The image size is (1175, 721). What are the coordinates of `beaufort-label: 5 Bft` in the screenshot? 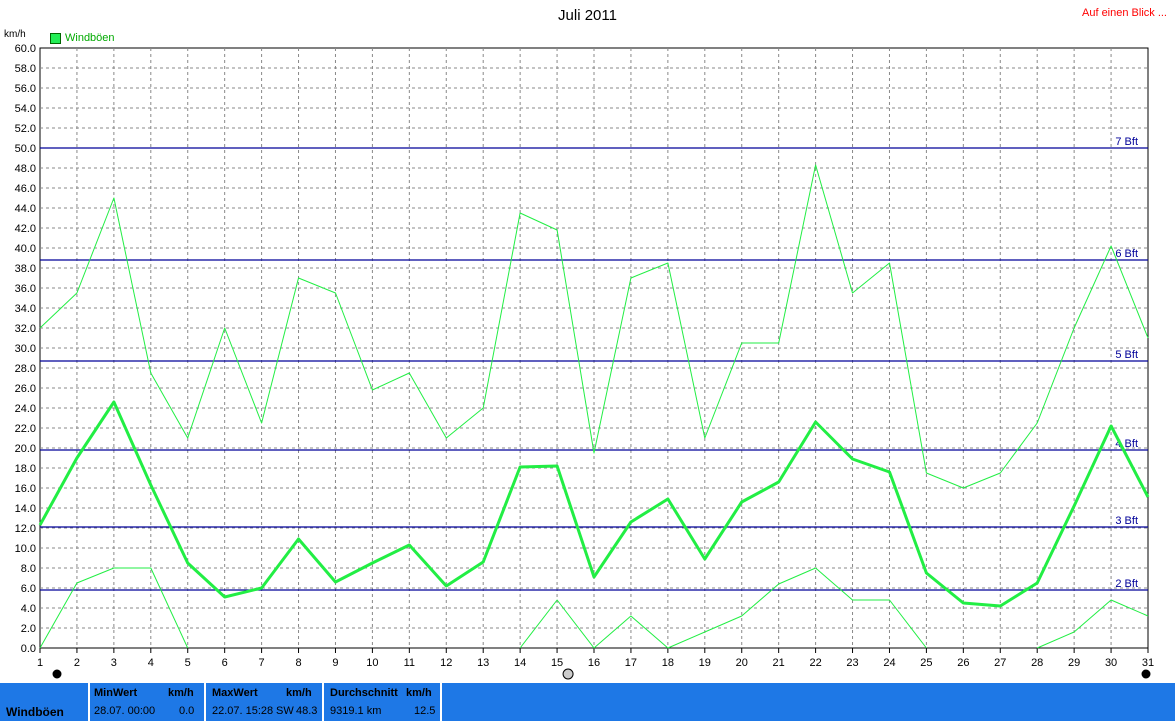 It's located at (1126, 355).